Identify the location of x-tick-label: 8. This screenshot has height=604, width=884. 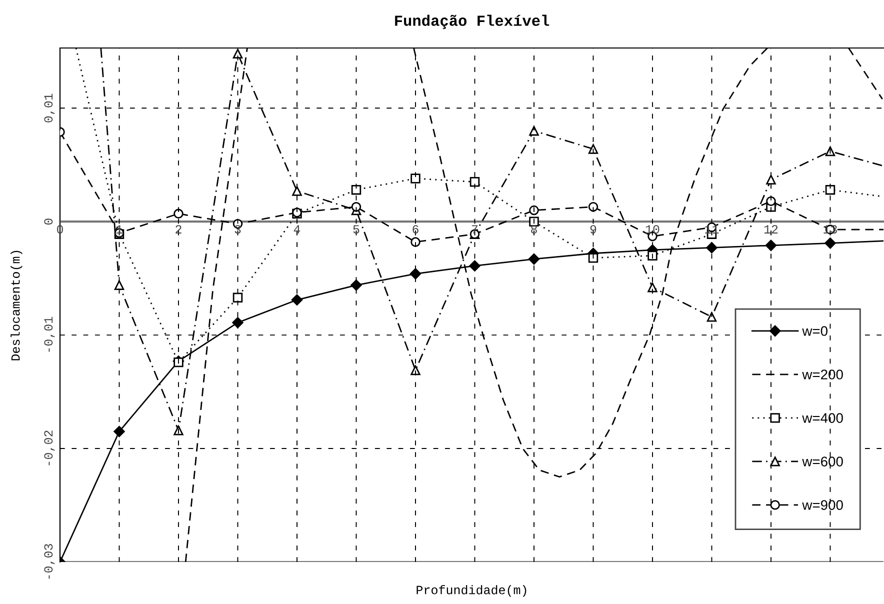
(534, 229).